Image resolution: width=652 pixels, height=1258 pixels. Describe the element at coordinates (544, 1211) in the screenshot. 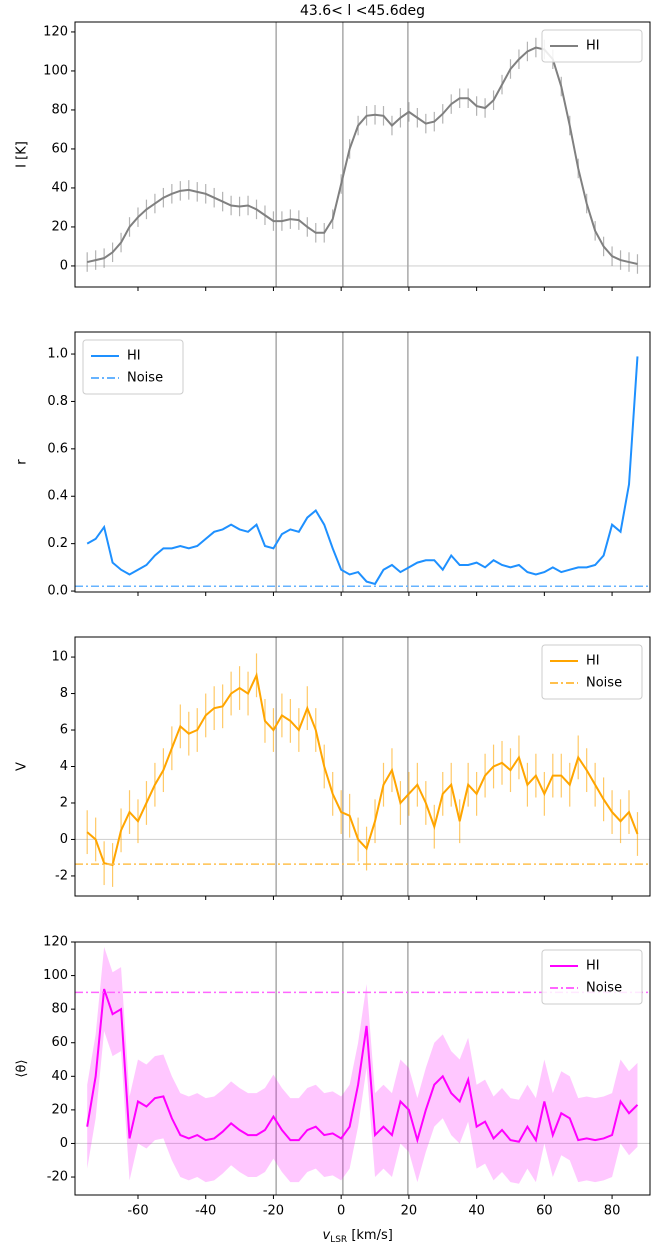

I see `x-tick-label: 60` at that location.